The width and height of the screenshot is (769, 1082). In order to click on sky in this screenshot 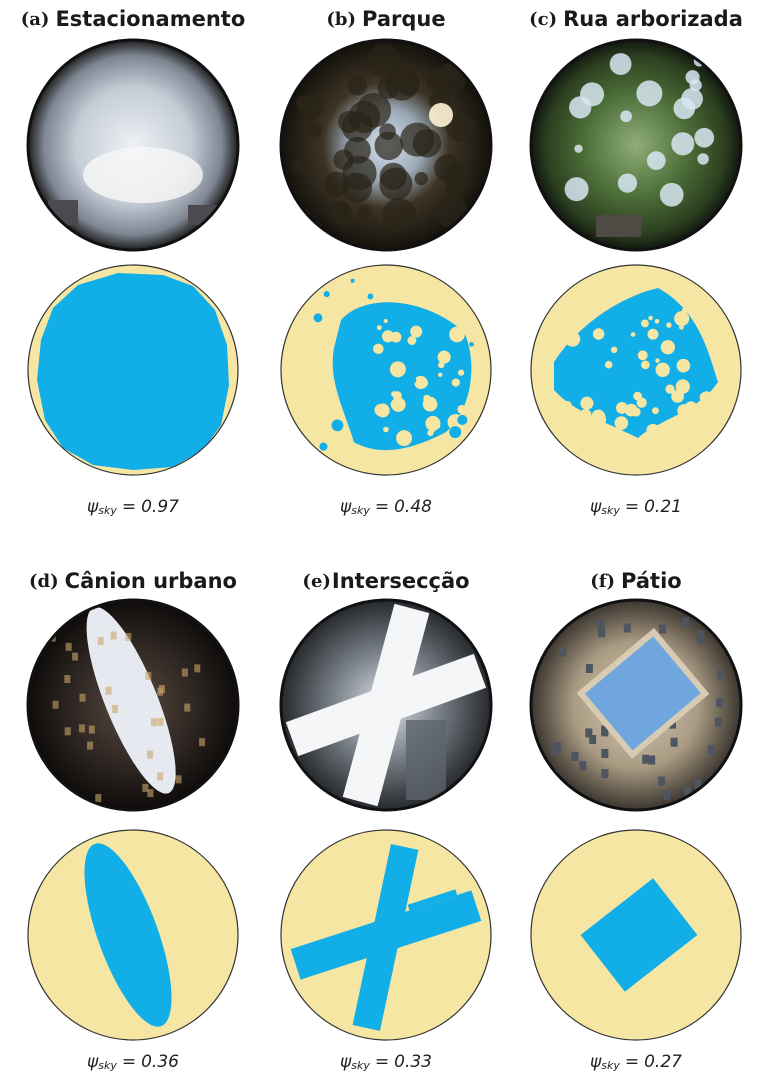, I will do `click(643, 693)`.